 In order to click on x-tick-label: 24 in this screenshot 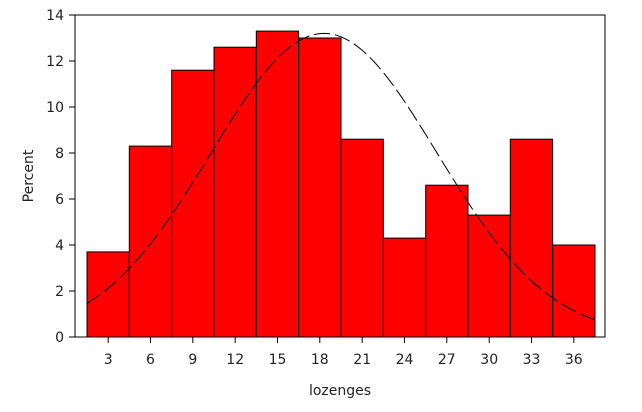, I will do `click(405, 360)`.